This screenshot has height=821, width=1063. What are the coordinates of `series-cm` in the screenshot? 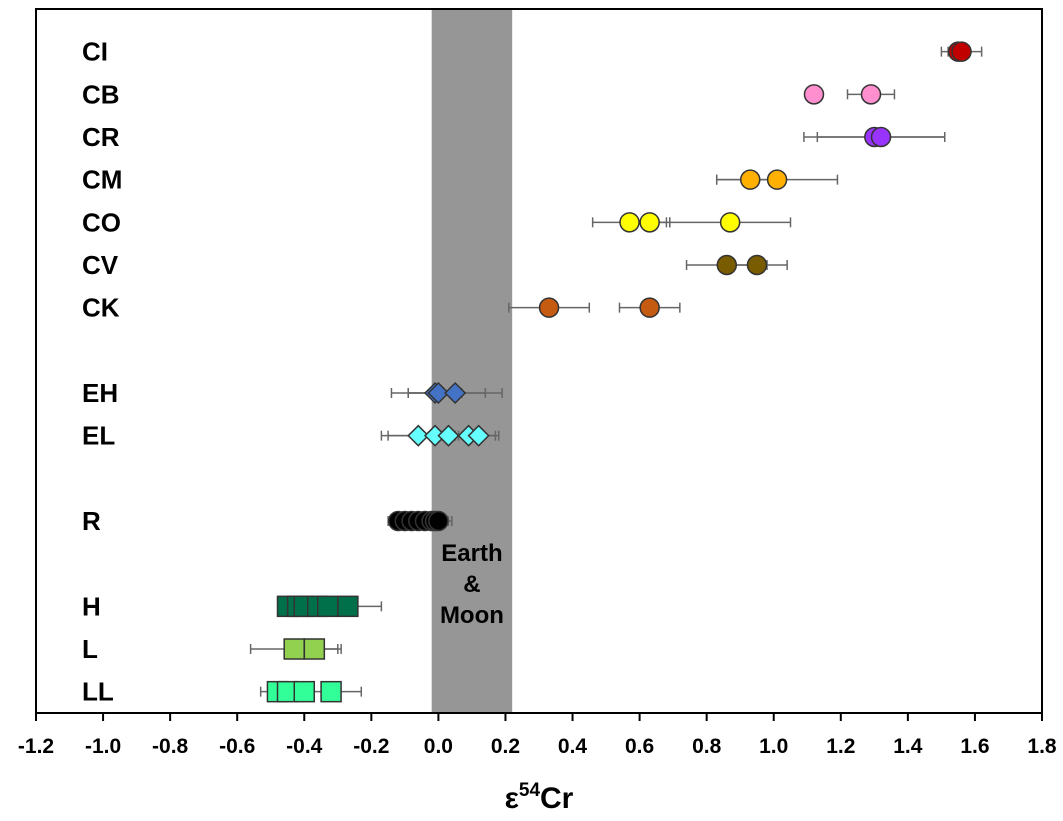 It's located at (777, 179).